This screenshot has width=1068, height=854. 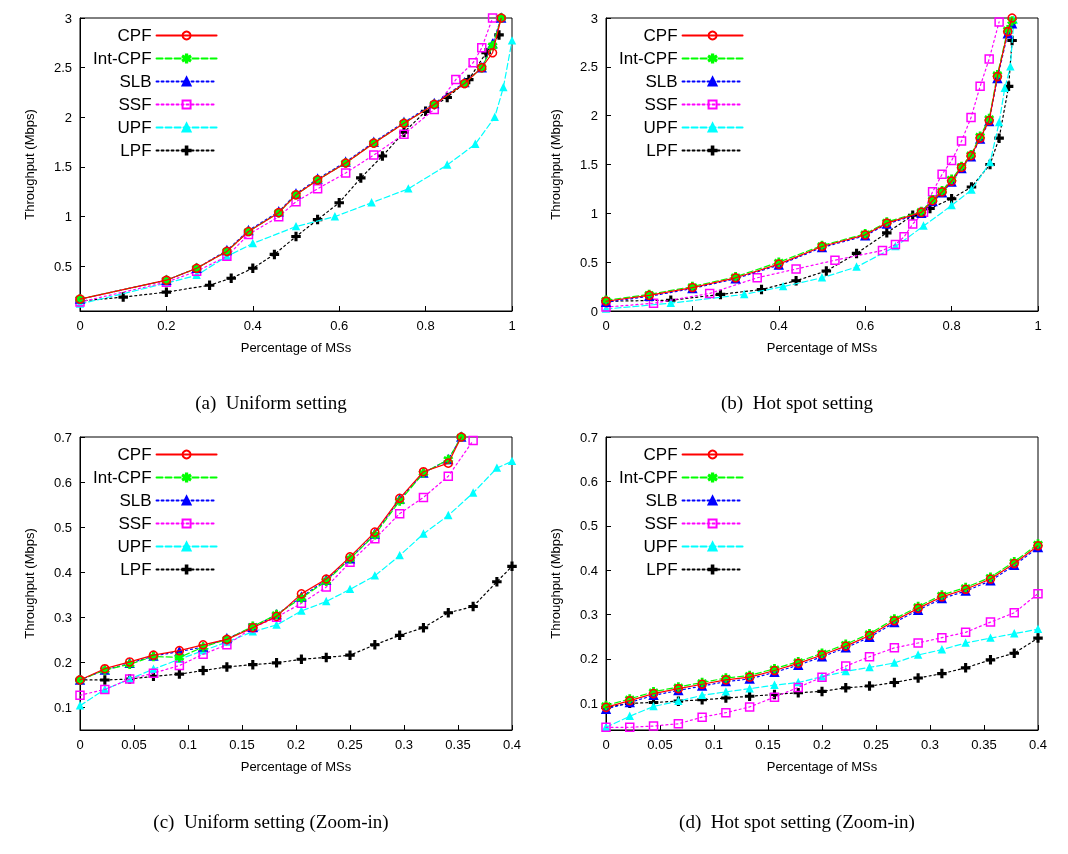 What do you see at coordinates (797, 403) in the screenshot?
I see `text: (b) Hot spot setting` at bounding box center [797, 403].